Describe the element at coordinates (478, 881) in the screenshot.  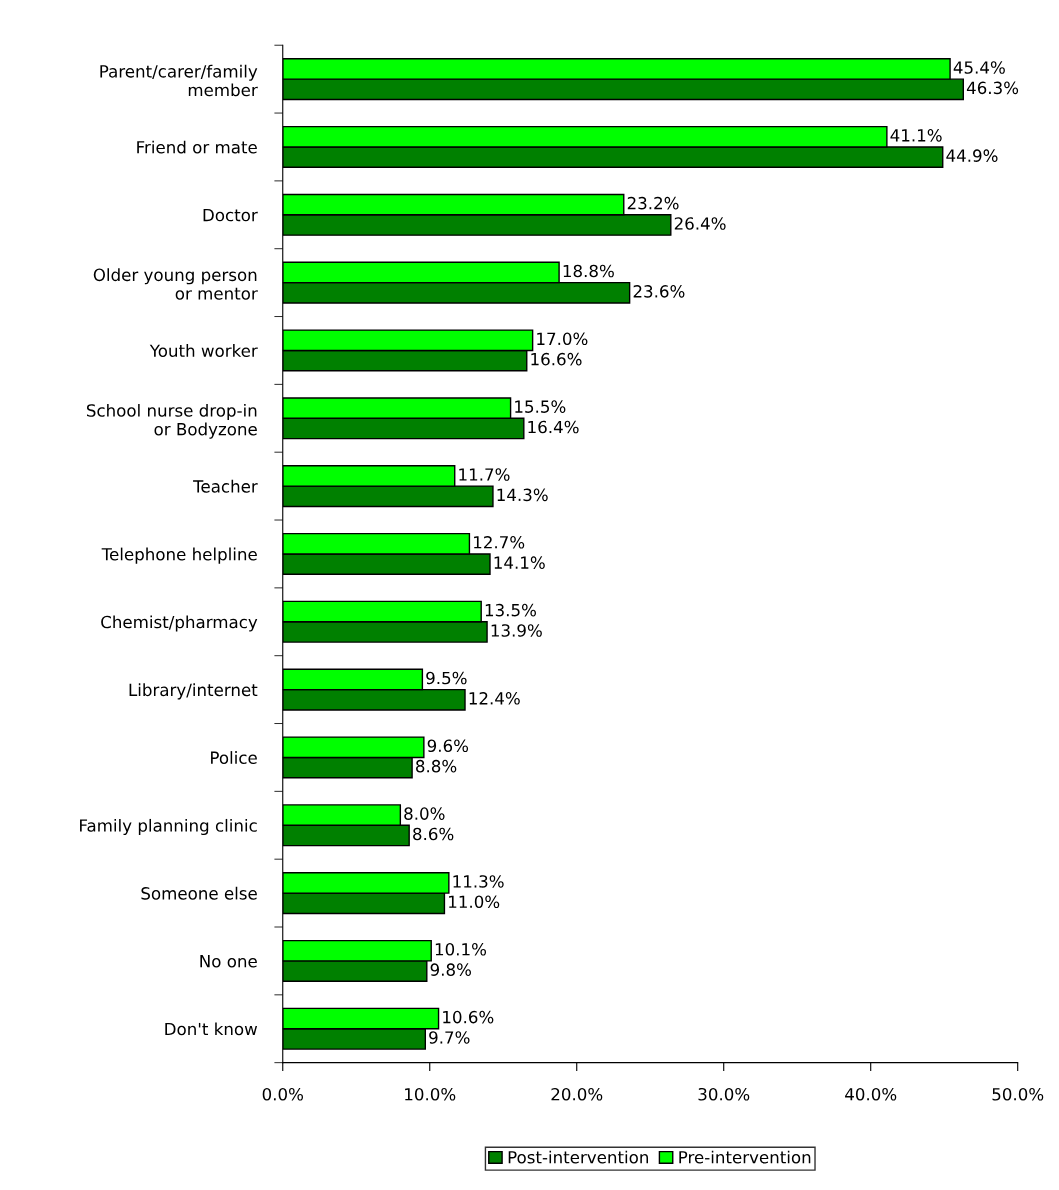
I see `data-label: 11.3%` at that location.